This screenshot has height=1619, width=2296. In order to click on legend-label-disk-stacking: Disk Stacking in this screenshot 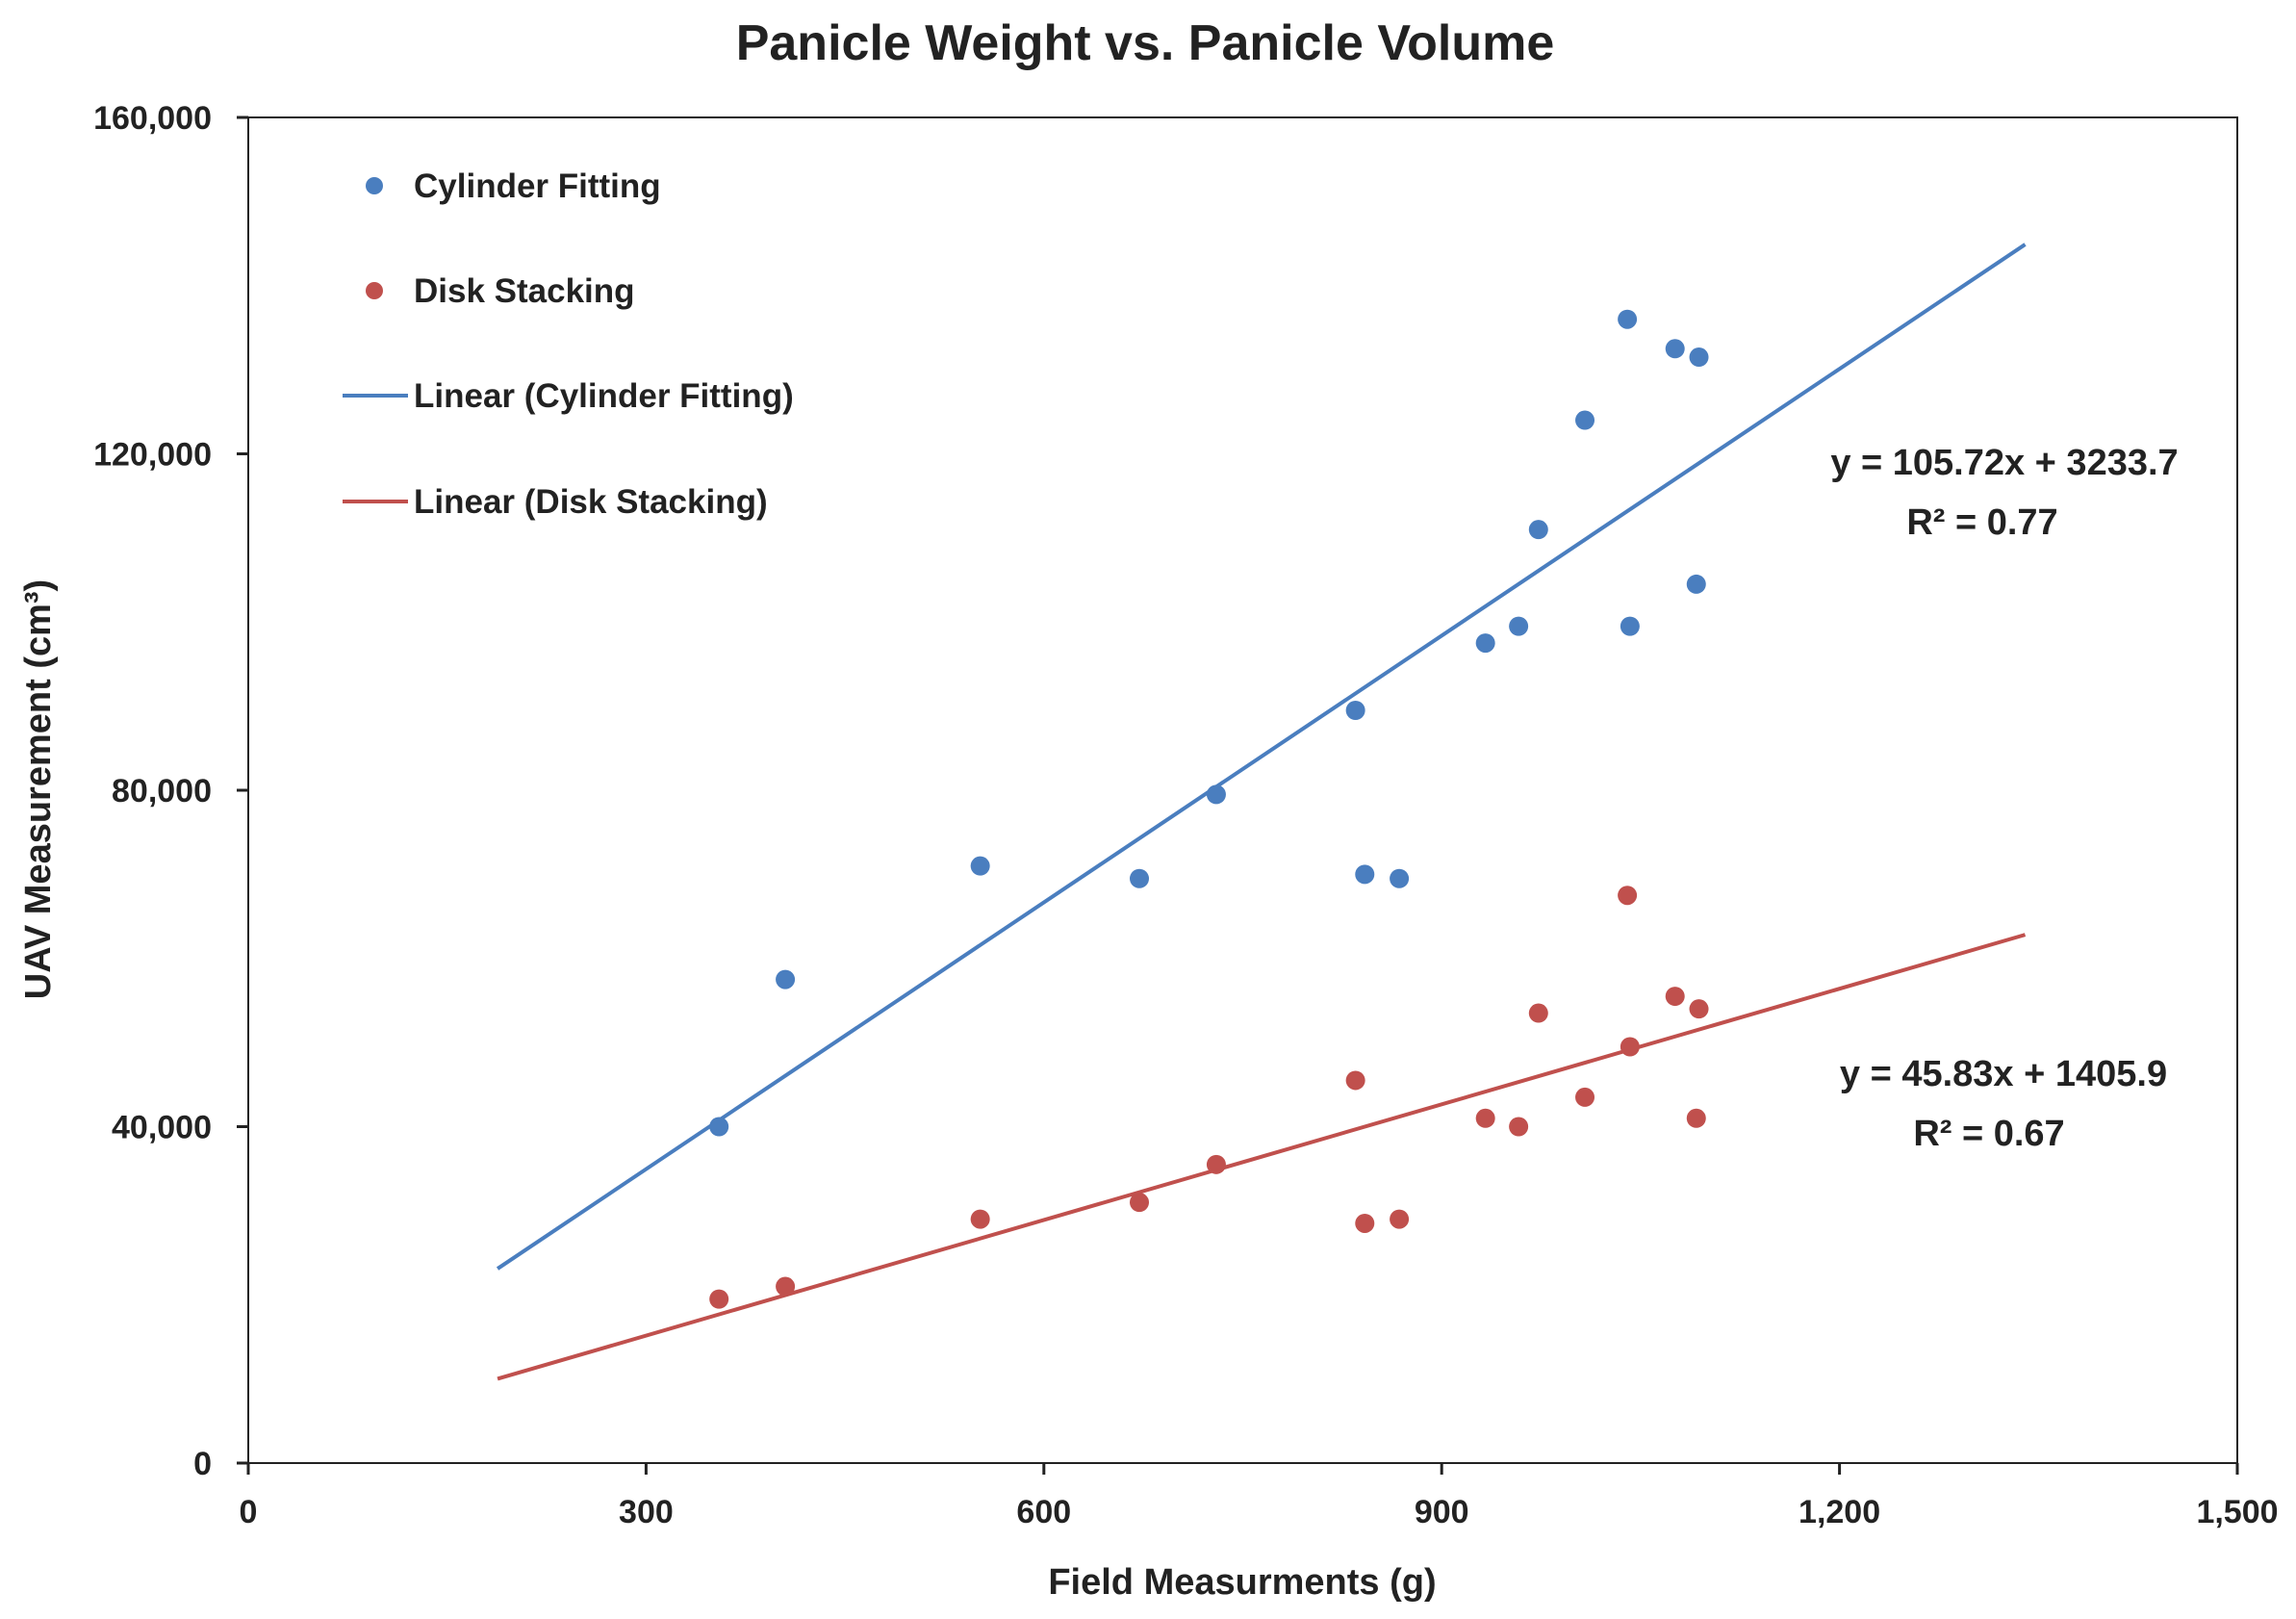, I will do `click(524, 291)`.